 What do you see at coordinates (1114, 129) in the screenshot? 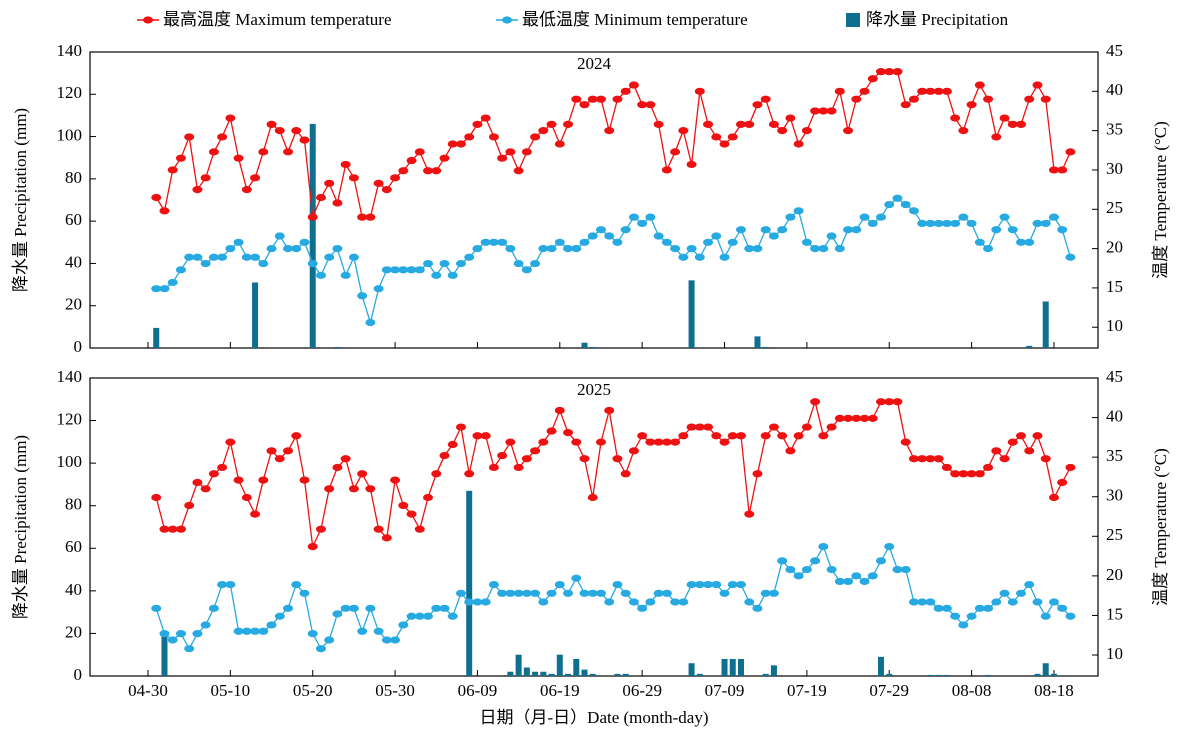
I see `y2-tick-label: 35` at bounding box center [1114, 129].